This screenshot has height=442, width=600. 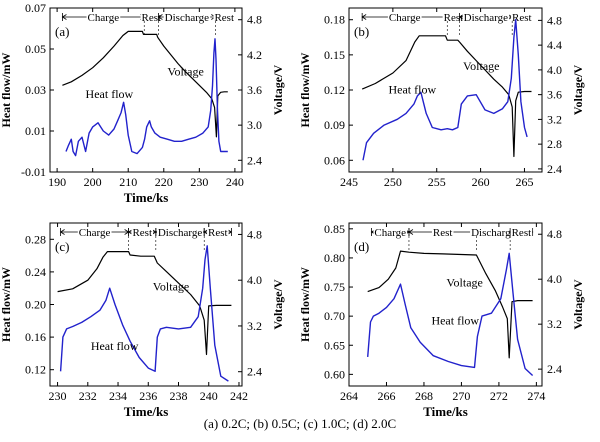 What do you see at coordinates (334, 258) in the screenshot?
I see `y-tick-label: 0.80` at bounding box center [334, 258].